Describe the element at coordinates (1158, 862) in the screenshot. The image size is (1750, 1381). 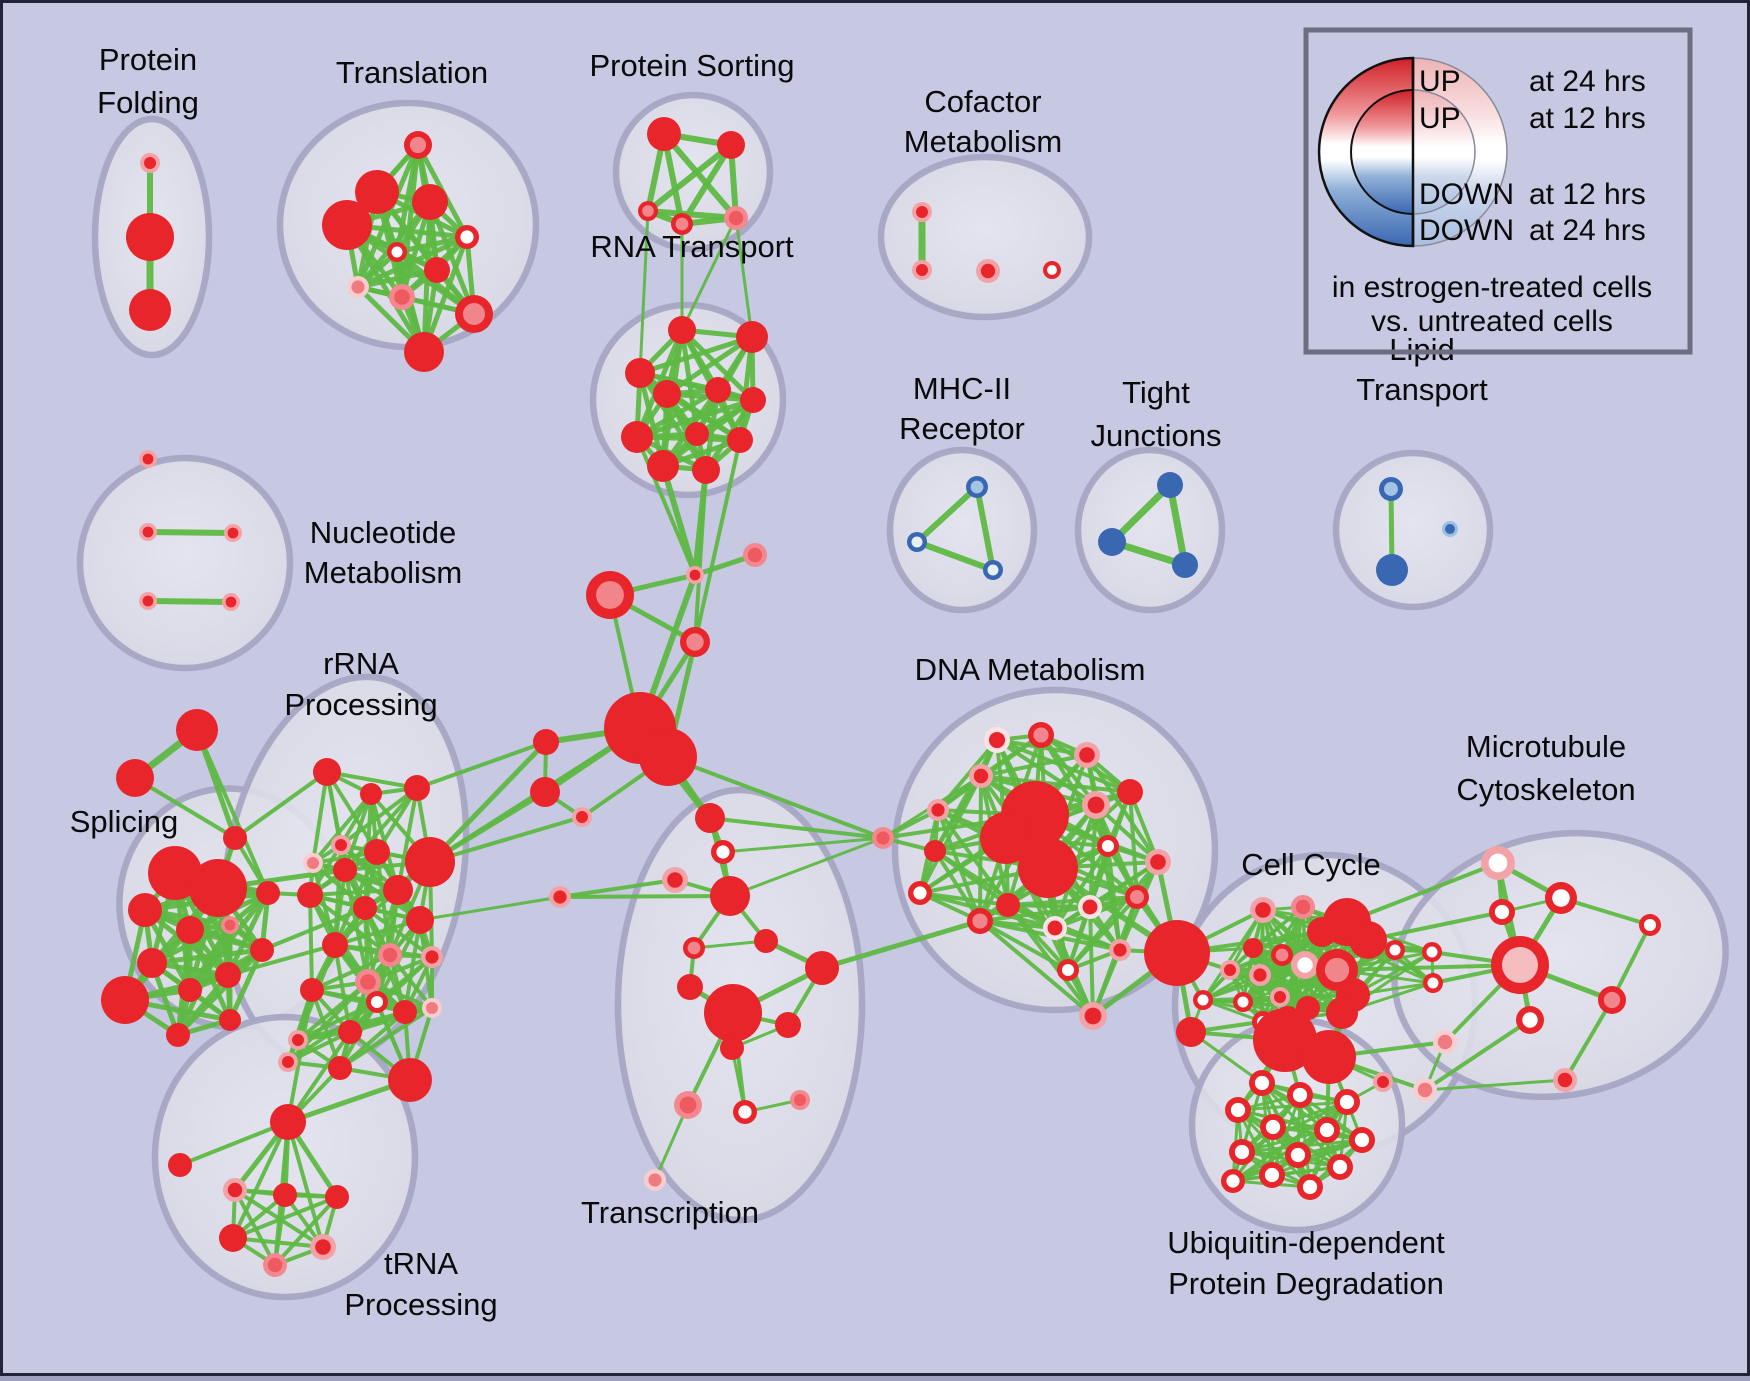
I see `network-node-d13` at that location.